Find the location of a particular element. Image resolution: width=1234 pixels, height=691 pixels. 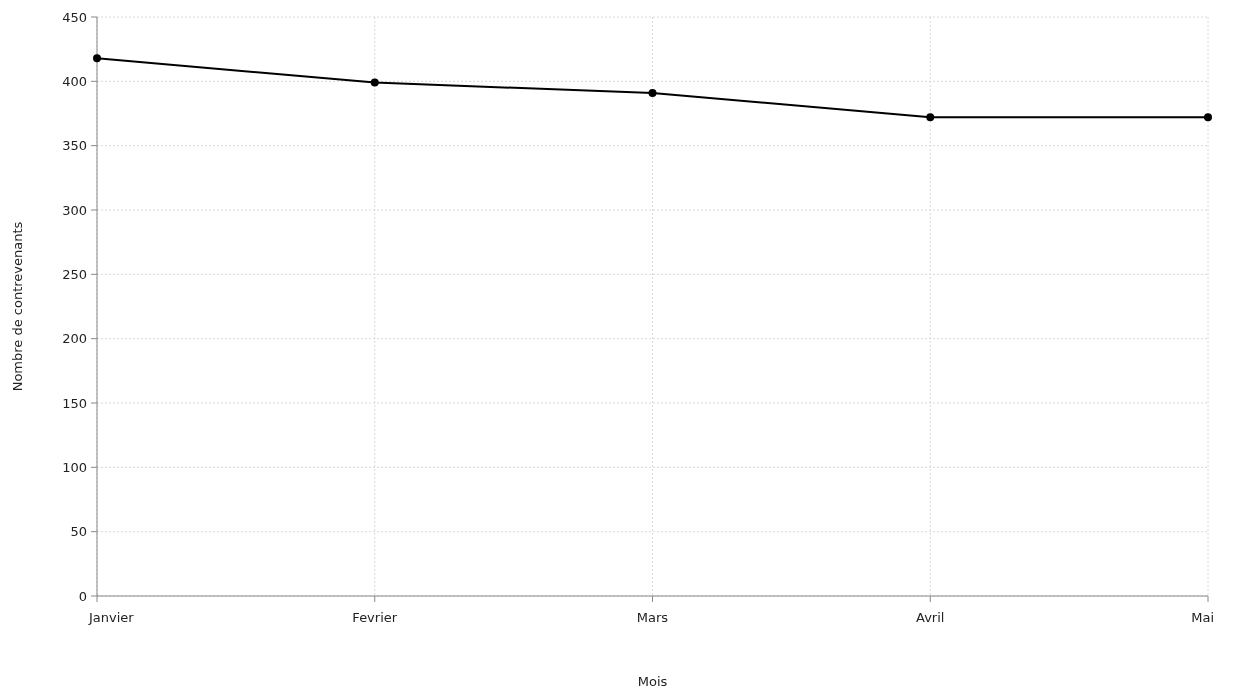

x-tick-label: Janvier is located at coordinates (111, 617).